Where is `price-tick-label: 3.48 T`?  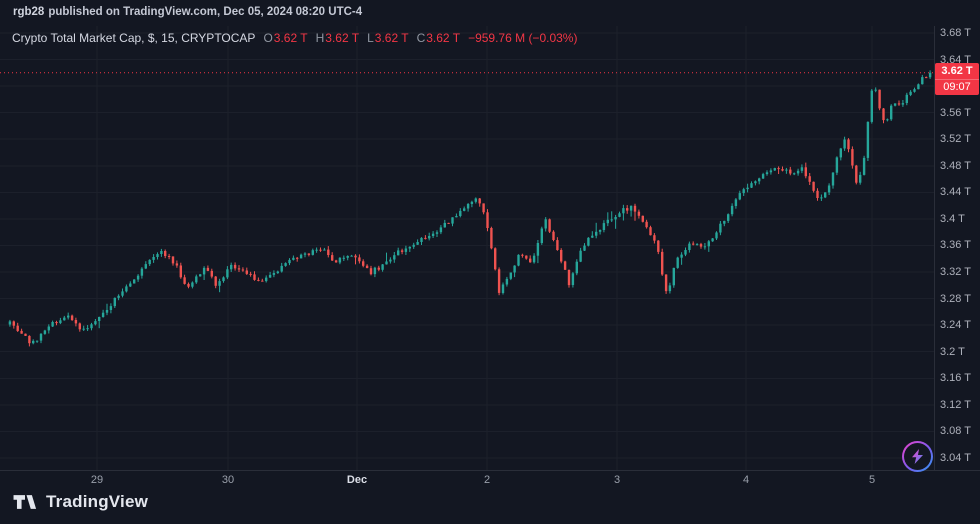
price-tick-label: 3.48 T is located at coordinates (955, 165).